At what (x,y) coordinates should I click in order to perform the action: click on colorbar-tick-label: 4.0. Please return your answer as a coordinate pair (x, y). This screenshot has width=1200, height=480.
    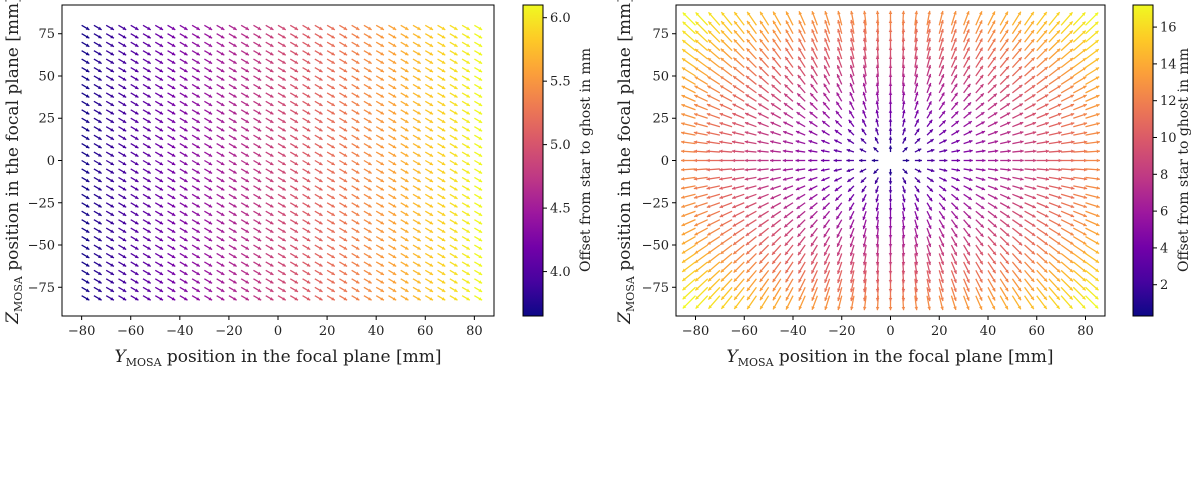
    Looking at the image, I should click on (560, 272).